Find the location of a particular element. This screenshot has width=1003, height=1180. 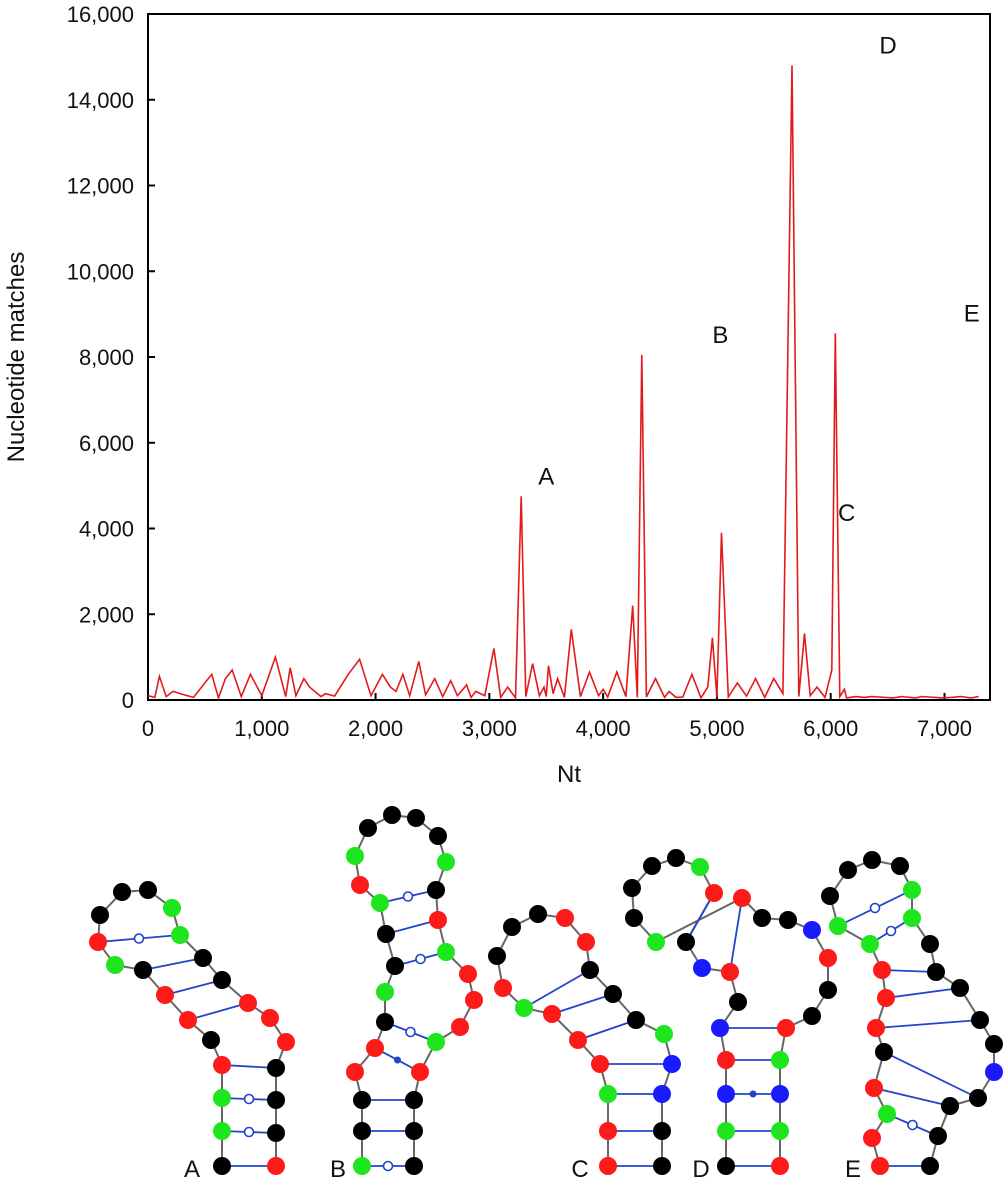

y-axis-label: Nucleotide matches is located at coordinates (16, 357).